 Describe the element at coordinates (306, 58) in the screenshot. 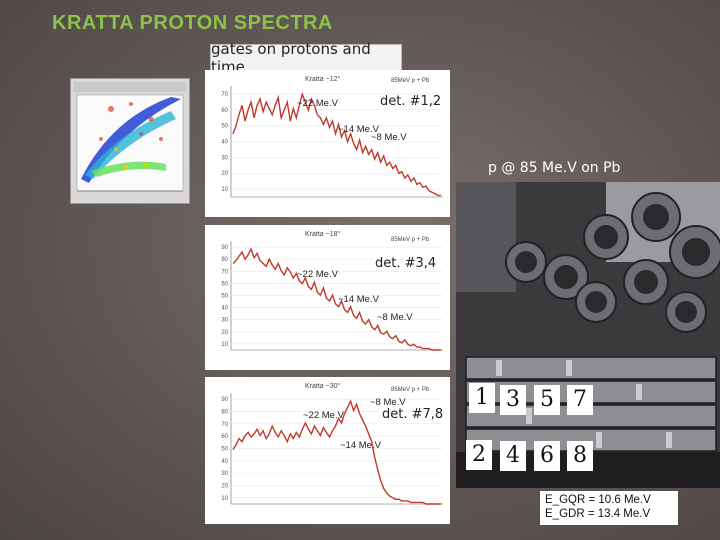

I see `subtitle-box: gates on protons and time` at that location.